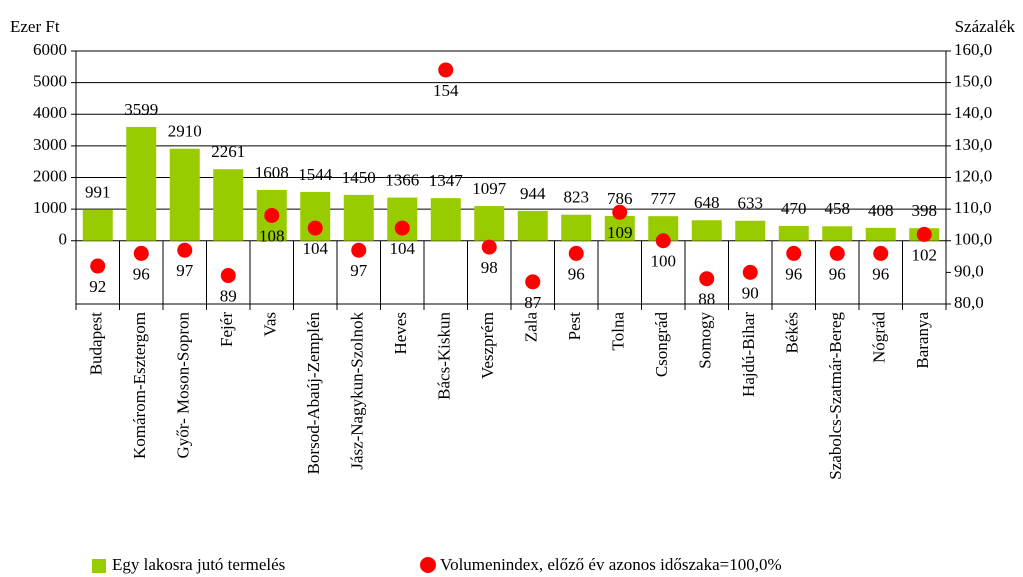  Describe the element at coordinates (973, 239) in the screenshot. I see `y2-tick-label: 100,0` at that location.